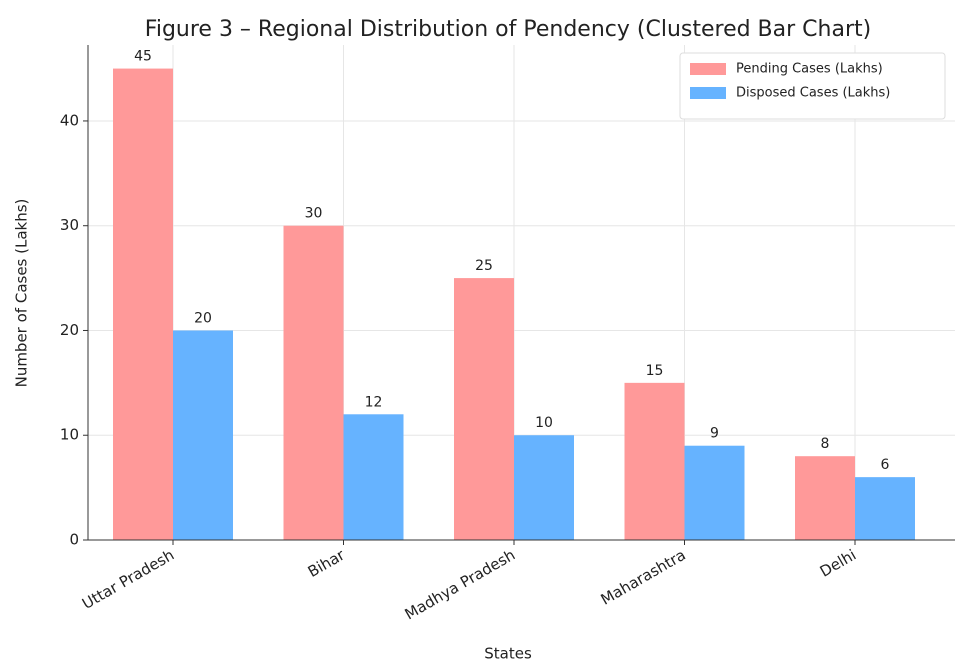 The width and height of the screenshot is (962, 664). What do you see at coordinates (327, 563) in the screenshot?
I see `x-tick-label: Bihar` at bounding box center [327, 563].